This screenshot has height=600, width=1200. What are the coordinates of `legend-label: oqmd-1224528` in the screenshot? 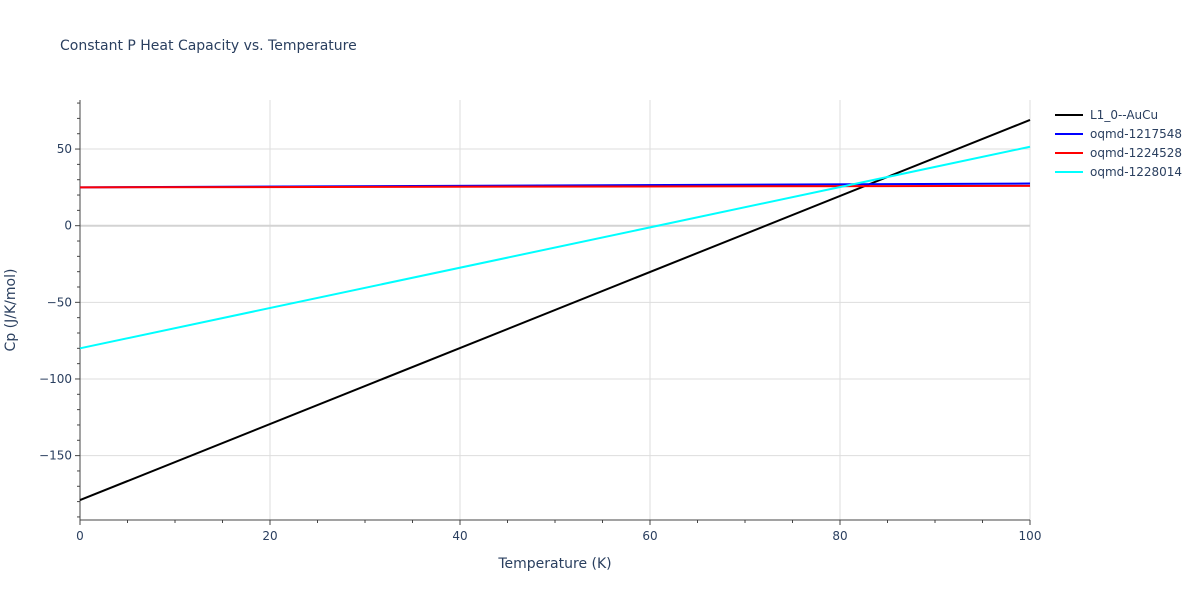 It's located at (1136, 153).